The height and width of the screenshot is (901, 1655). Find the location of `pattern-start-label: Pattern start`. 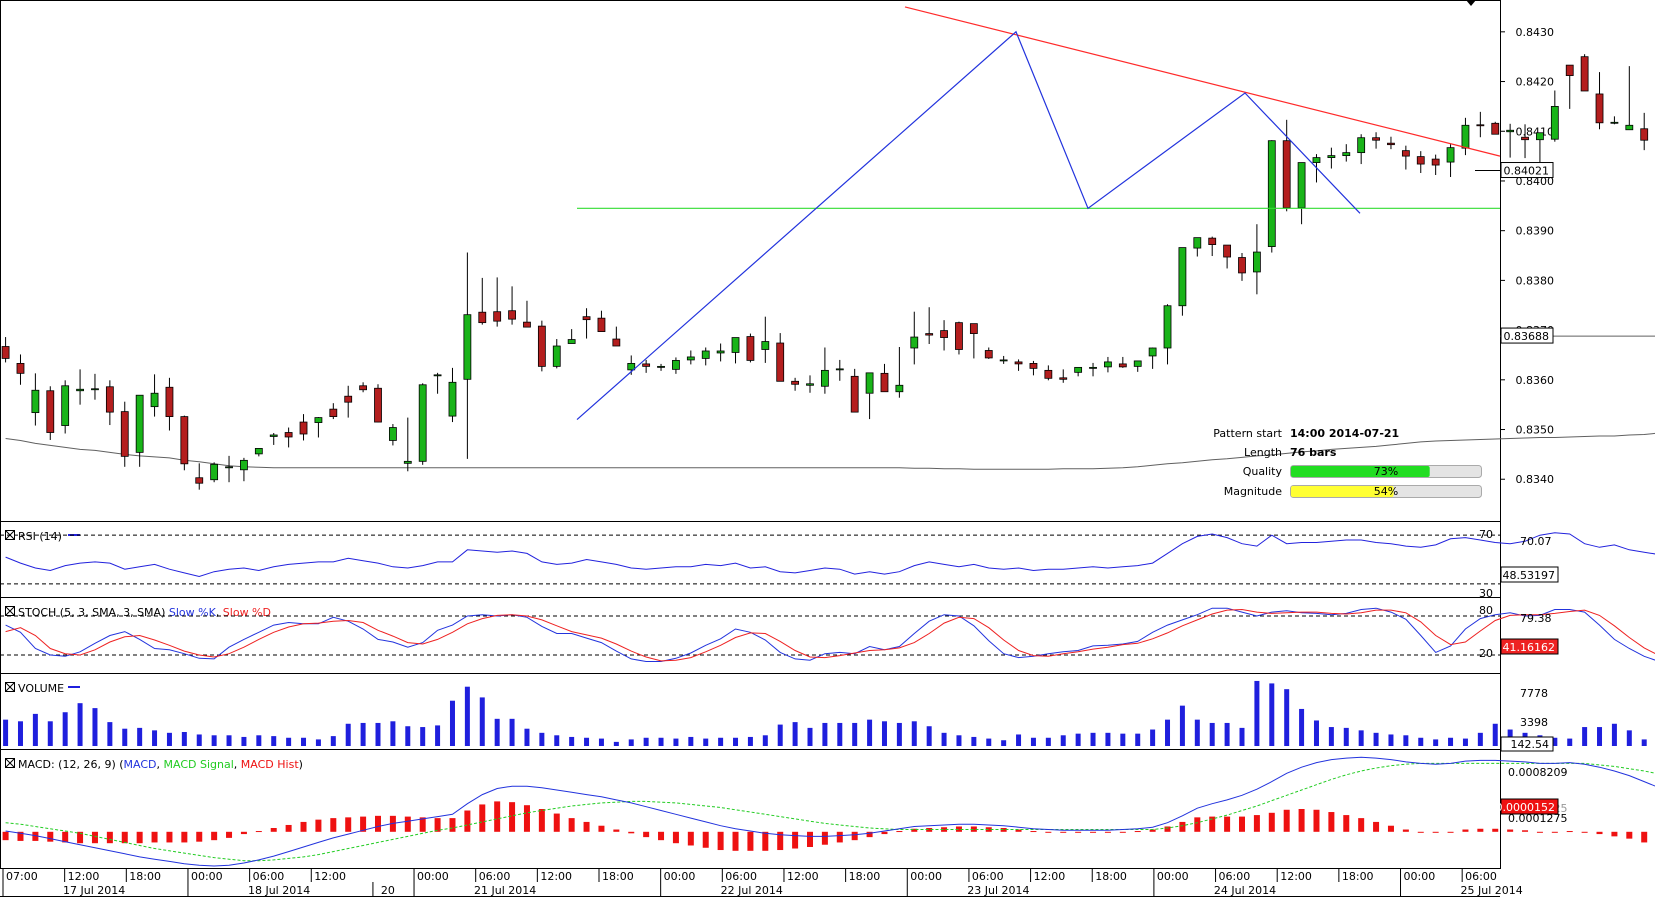

pattern-start-label: Pattern start is located at coordinates (1247, 433).